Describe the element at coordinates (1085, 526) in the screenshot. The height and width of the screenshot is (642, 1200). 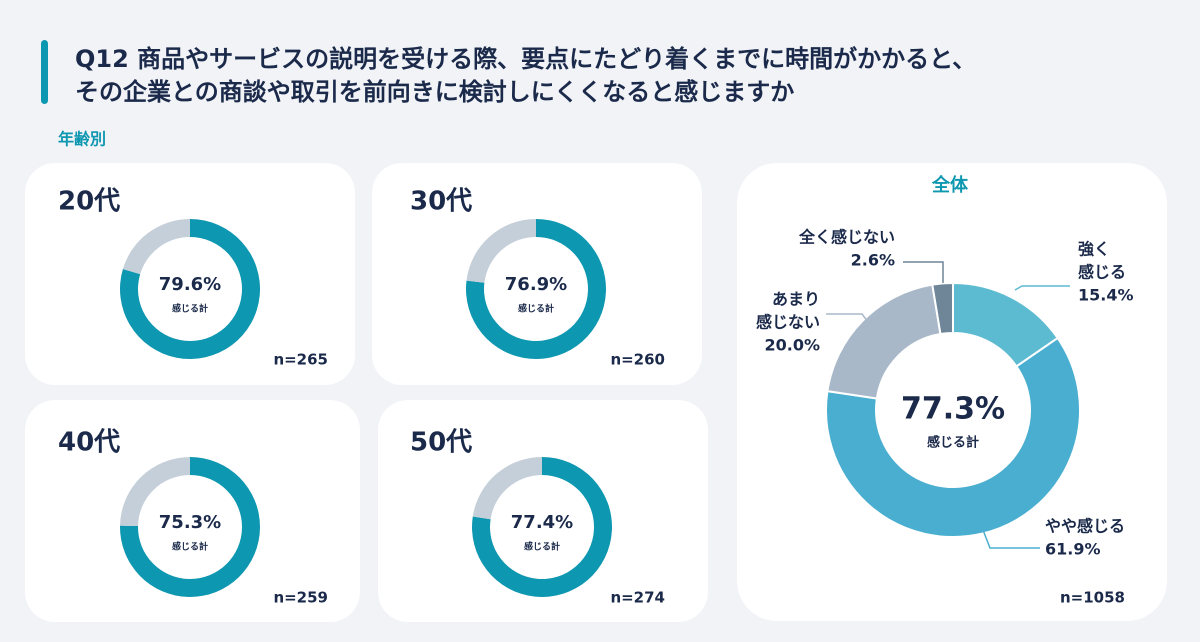
I see `category-label: やや感じる` at that location.